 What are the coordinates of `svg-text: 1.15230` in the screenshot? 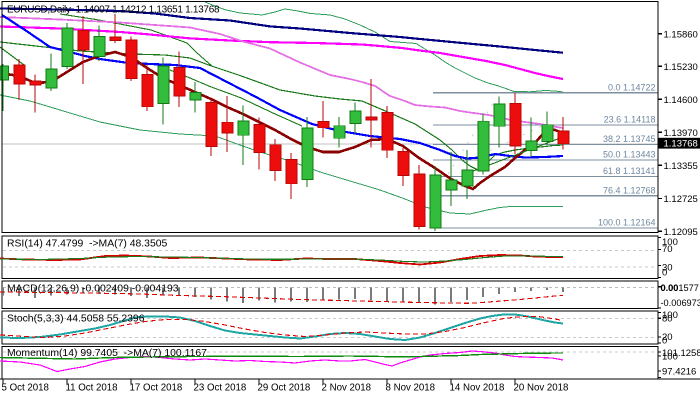 It's located at (681, 67).